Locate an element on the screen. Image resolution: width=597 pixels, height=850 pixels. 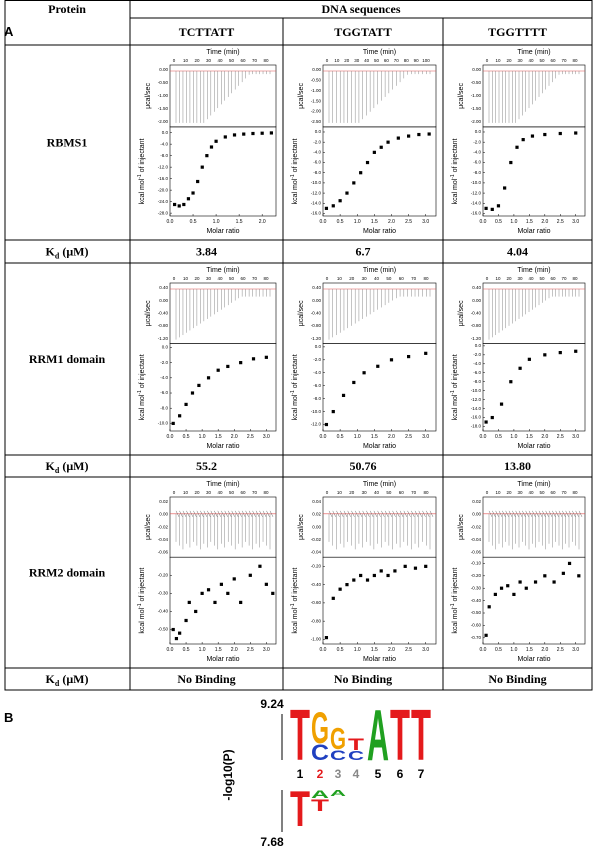
power-tick-label: -0.04 is located at coordinates (476, 539).